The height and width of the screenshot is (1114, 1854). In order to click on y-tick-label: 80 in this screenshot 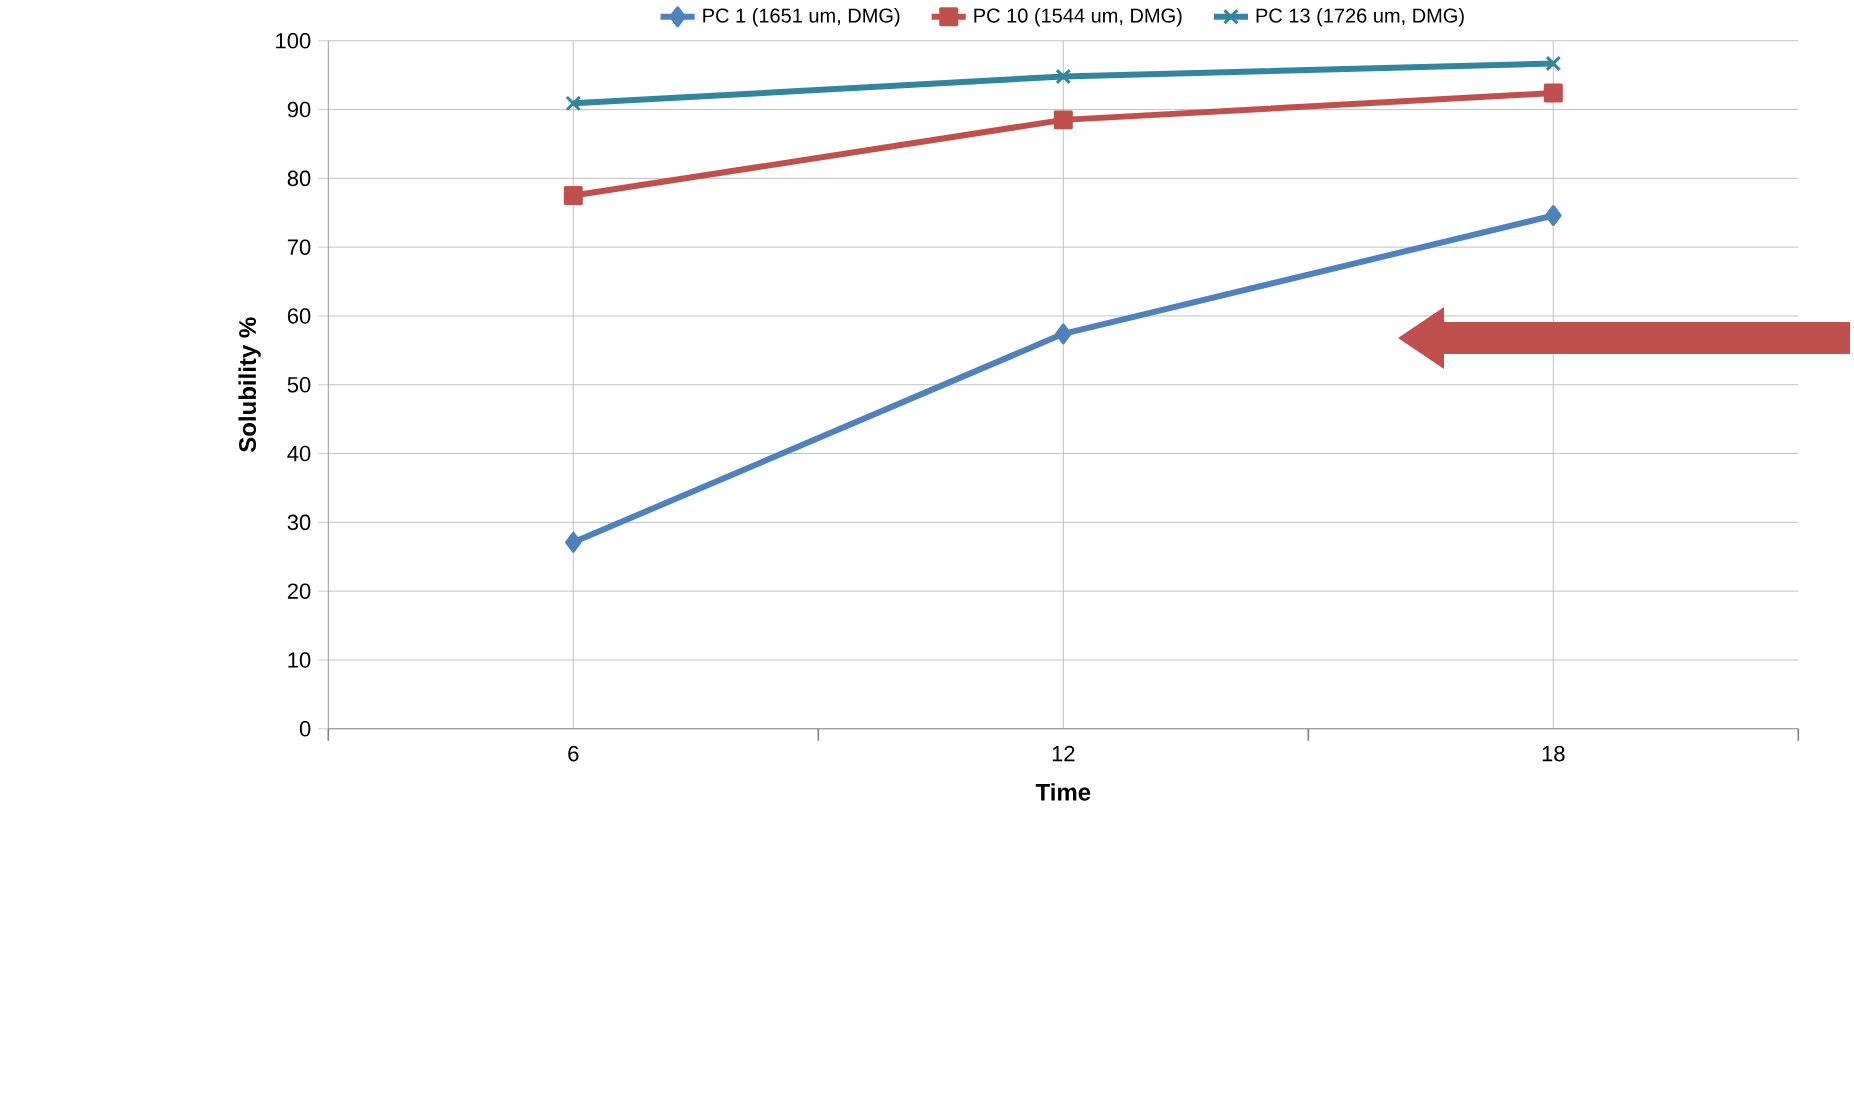, I will do `click(299, 178)`.